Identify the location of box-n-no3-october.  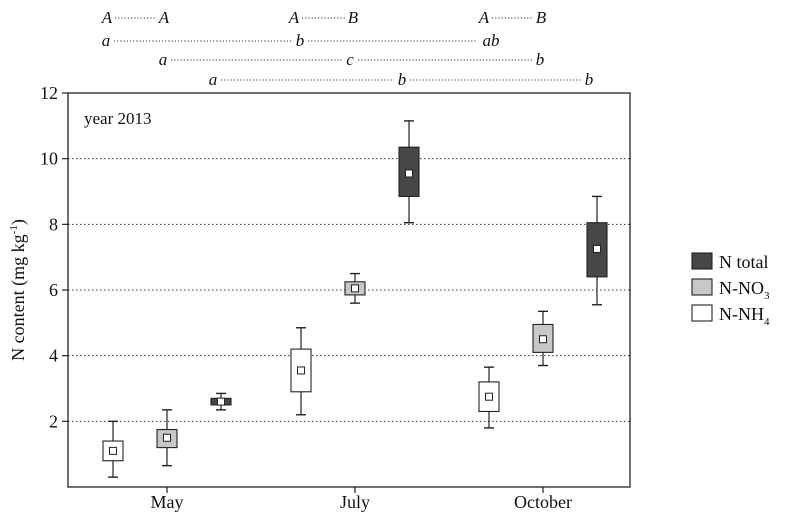
(543, 338).